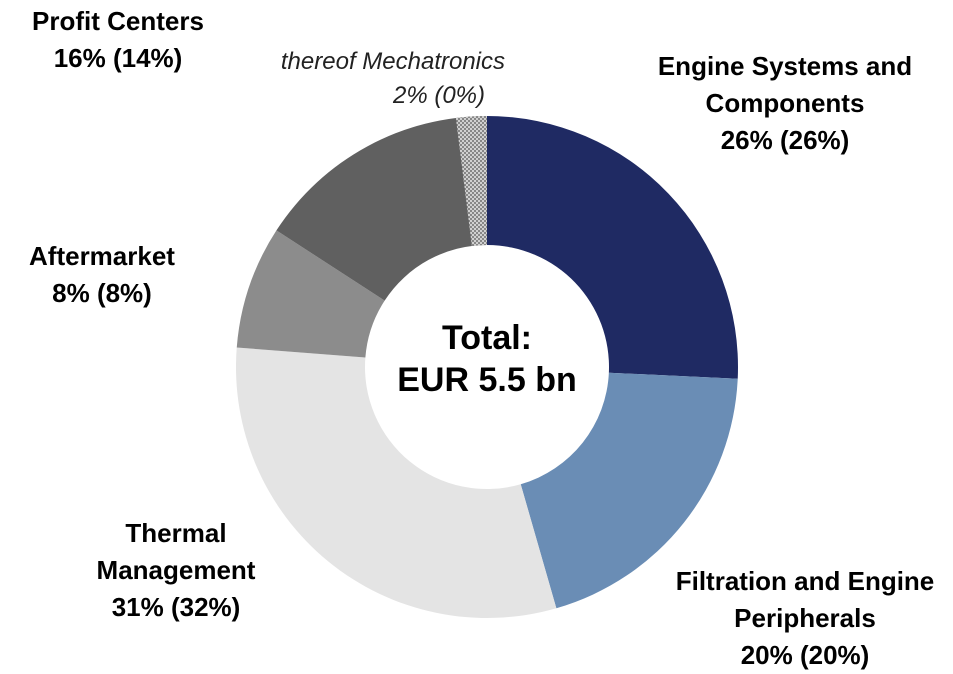 This screenshot has height=674, width=953. Describe the element at coordinates (102, 275) in the screenshot. I see `segment-label: Aftermarket 8% (8%)` at that location.